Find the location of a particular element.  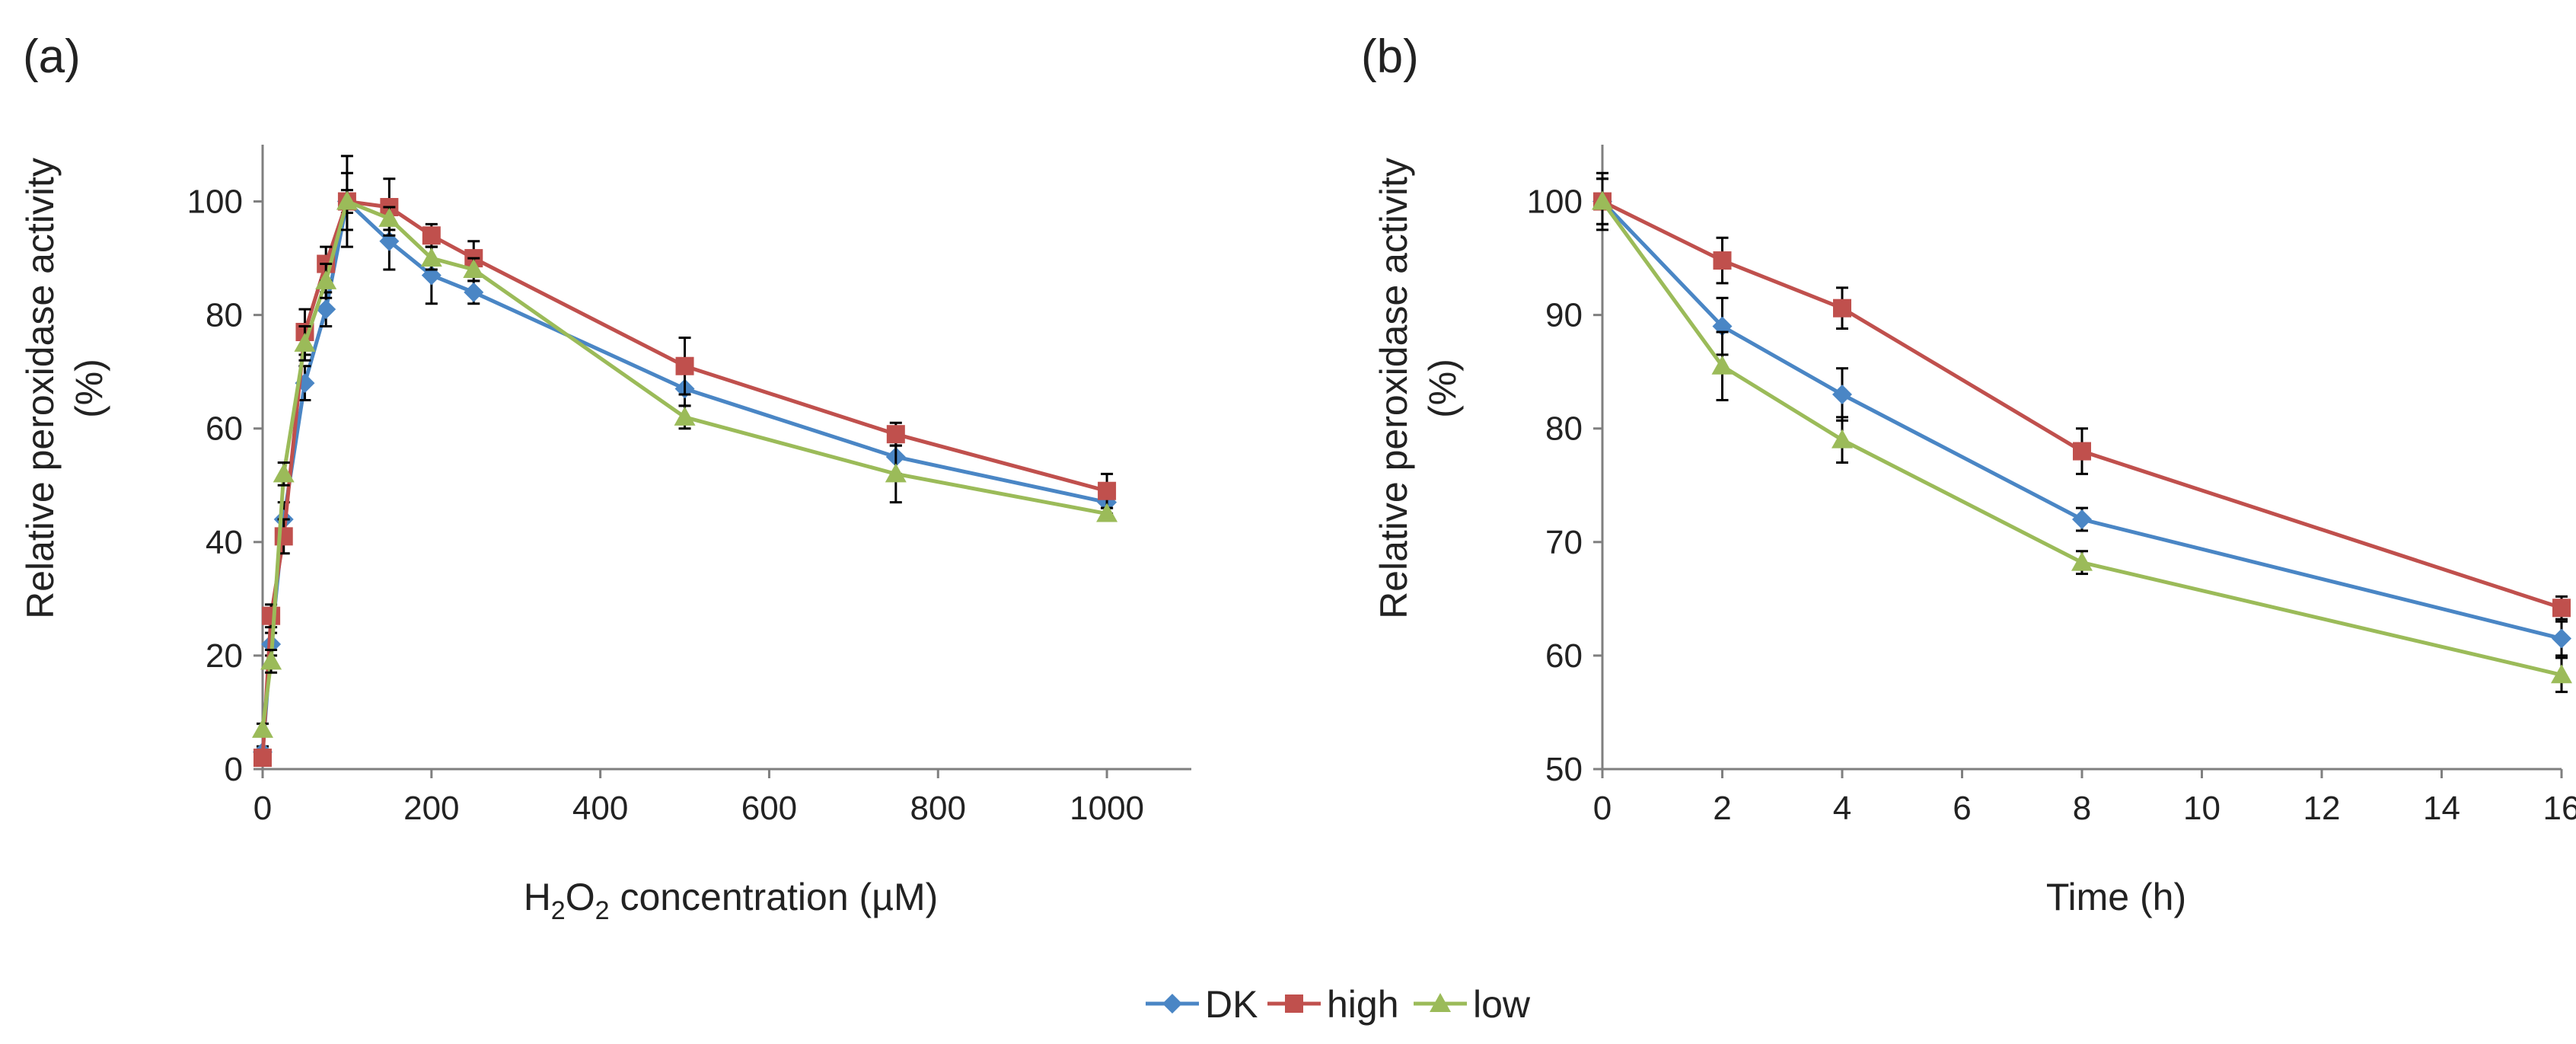

panel-a-x-tick-label: 400 is located at coordinates (600, 808).